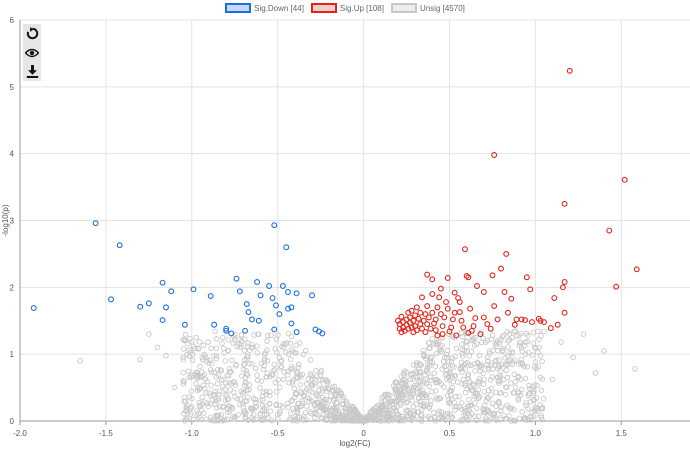 Image resolution: width=690 pixels, height=452 pixels. I want to click on eye-icon, so click(32, 53).